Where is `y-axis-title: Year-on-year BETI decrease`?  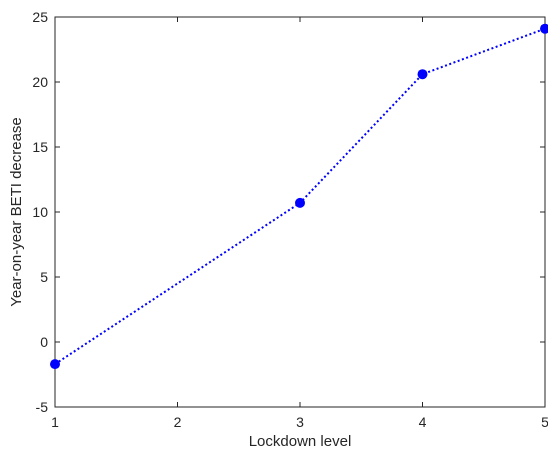 y-axis-title: Year-on-year BETI decrease is located at coordinates (16, 212).